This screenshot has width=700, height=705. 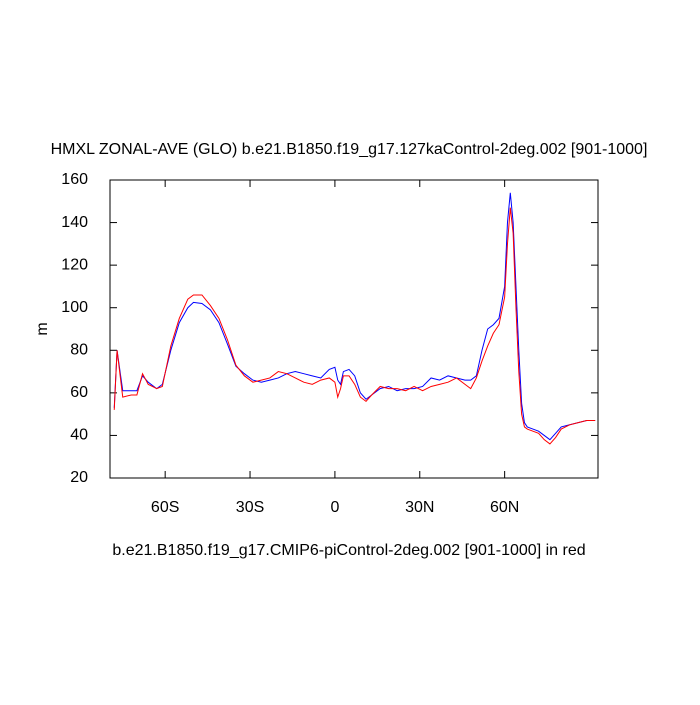 I want to click on x-tick-label: 0, so click(x=334, y=507).